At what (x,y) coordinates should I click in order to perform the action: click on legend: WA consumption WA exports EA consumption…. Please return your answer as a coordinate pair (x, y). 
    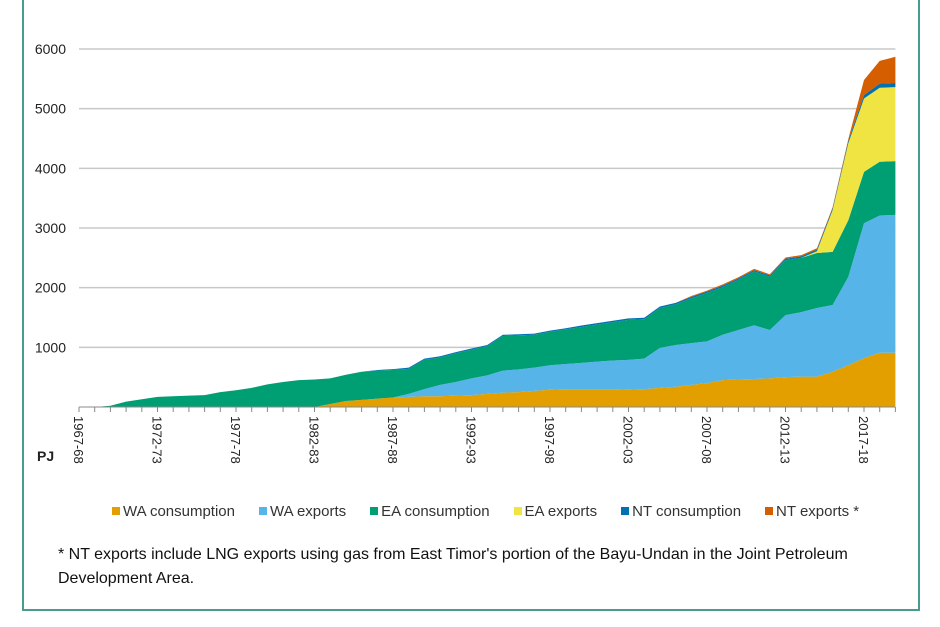
    Looking at the image, I should click on (507, 511).